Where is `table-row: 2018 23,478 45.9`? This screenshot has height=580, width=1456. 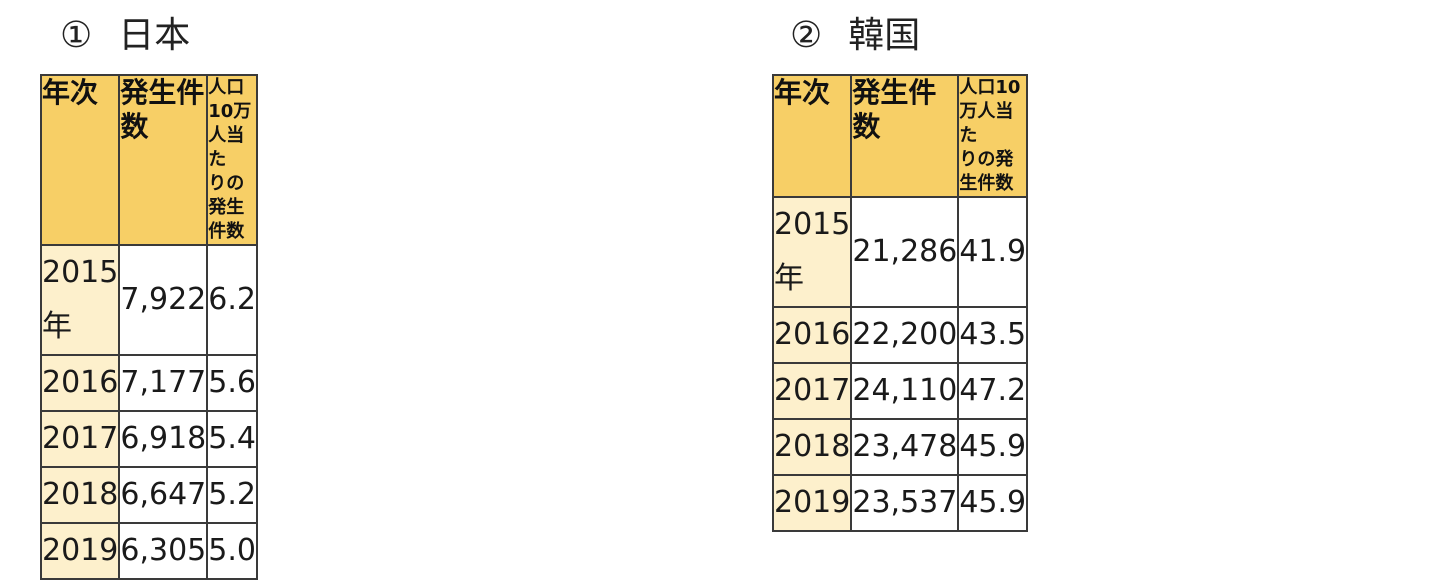
table-row: 2018 23,478 45.9 is located at coordinates (900, 447).